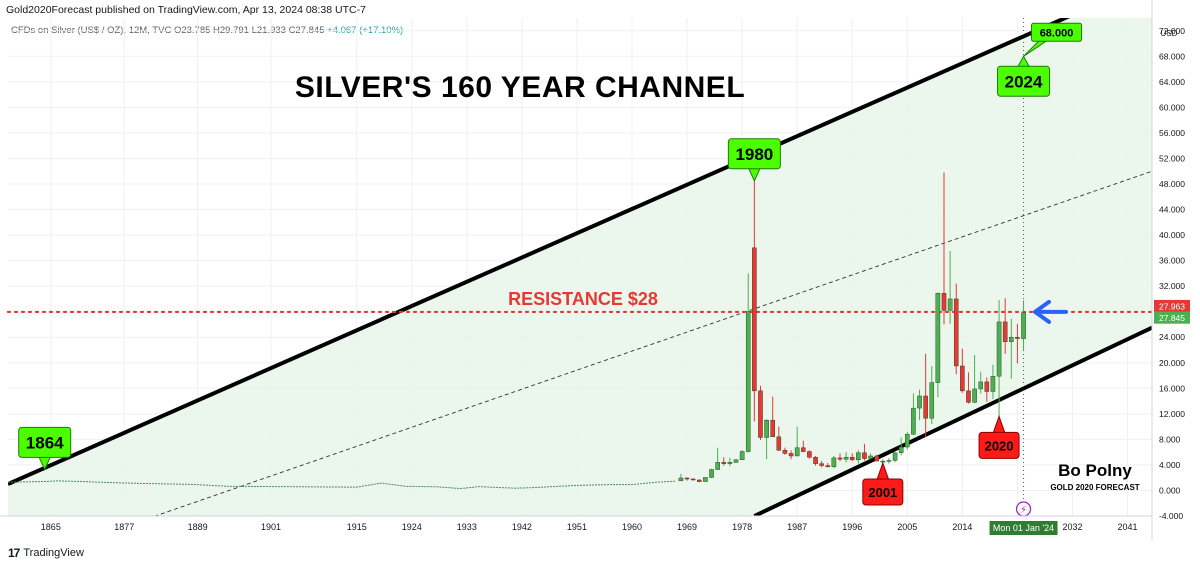 The height and width of the screenshot is (565, 1200). Describe the element at coordinates (1023, 510) in the screenshot. I see `lightning-icon-glyph: ⚡` at that location.